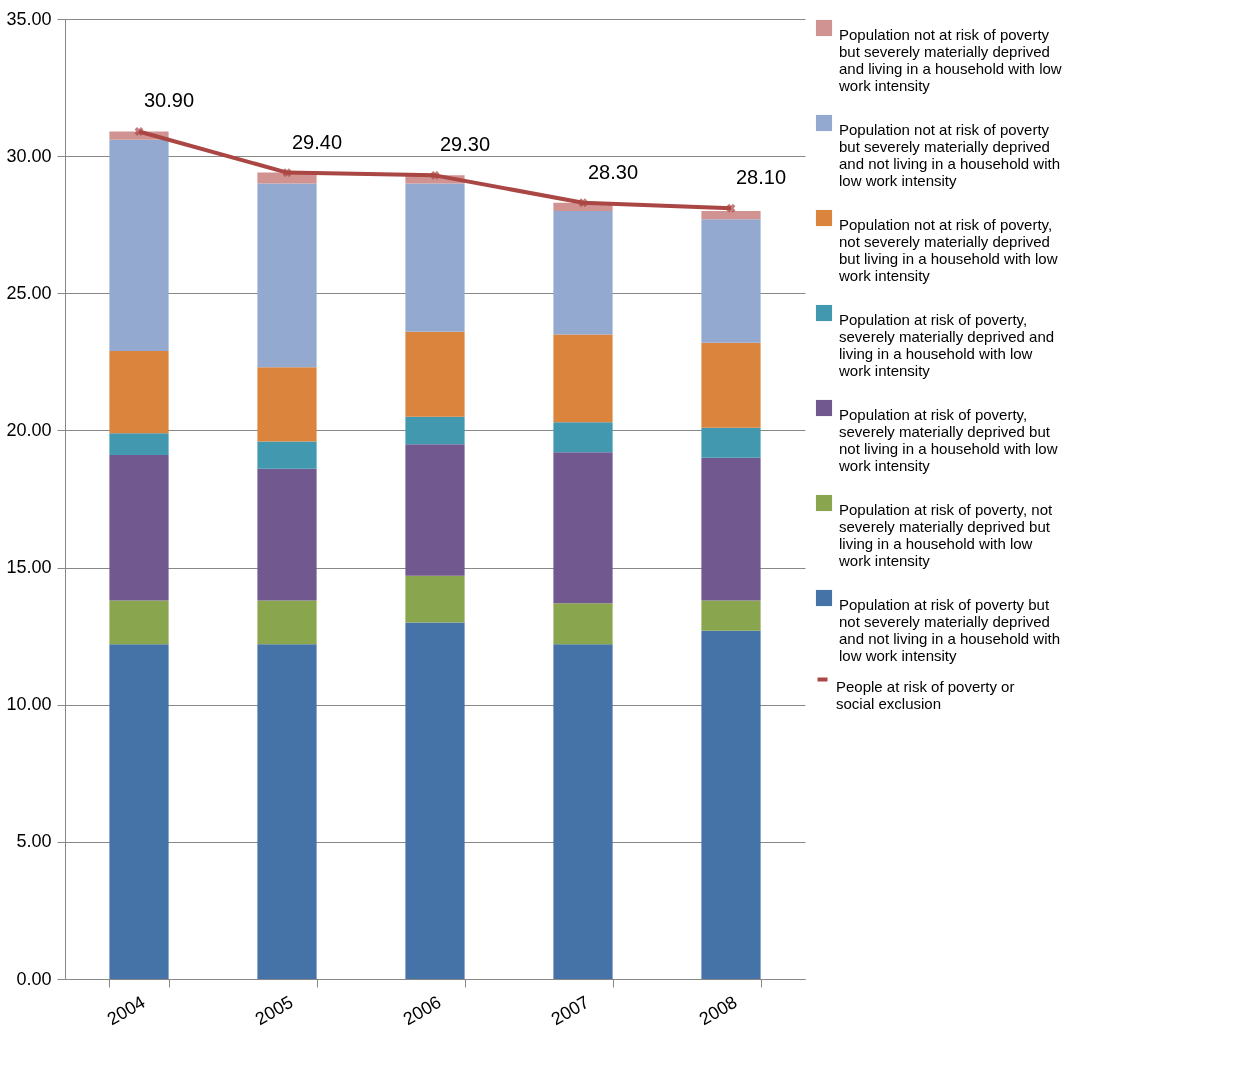 This screenshot has width=1257, height=1068. Describe the element at coordinates (761, 177) in the screenshot. I see `data-label: 28.10` at that location.